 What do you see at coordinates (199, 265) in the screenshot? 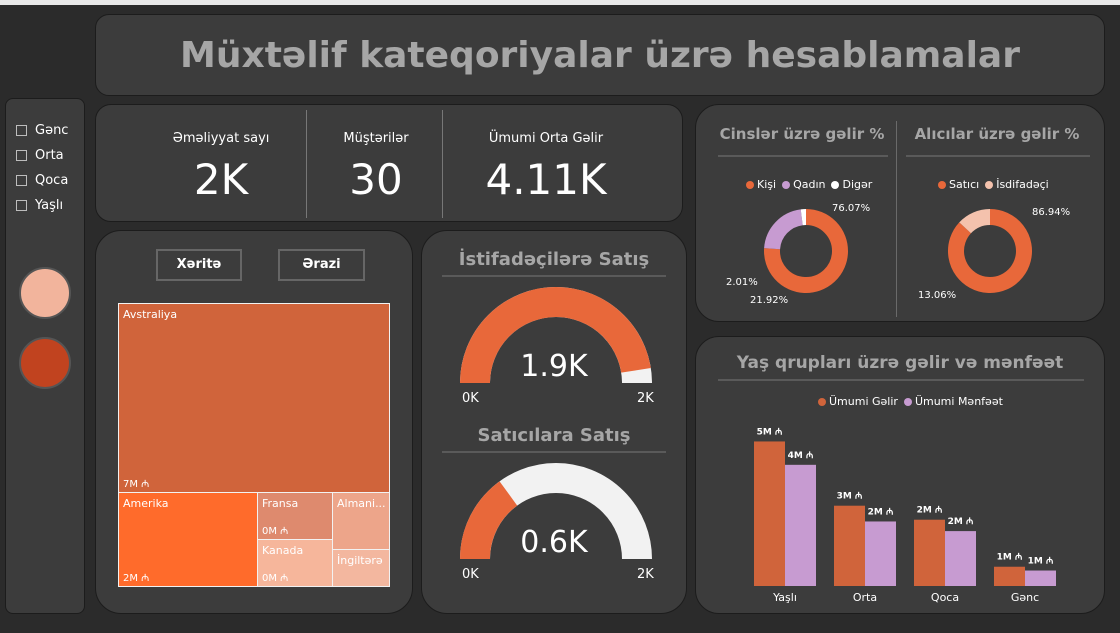
I see `map-button: Xəritə` at bounding box center [199, 265].